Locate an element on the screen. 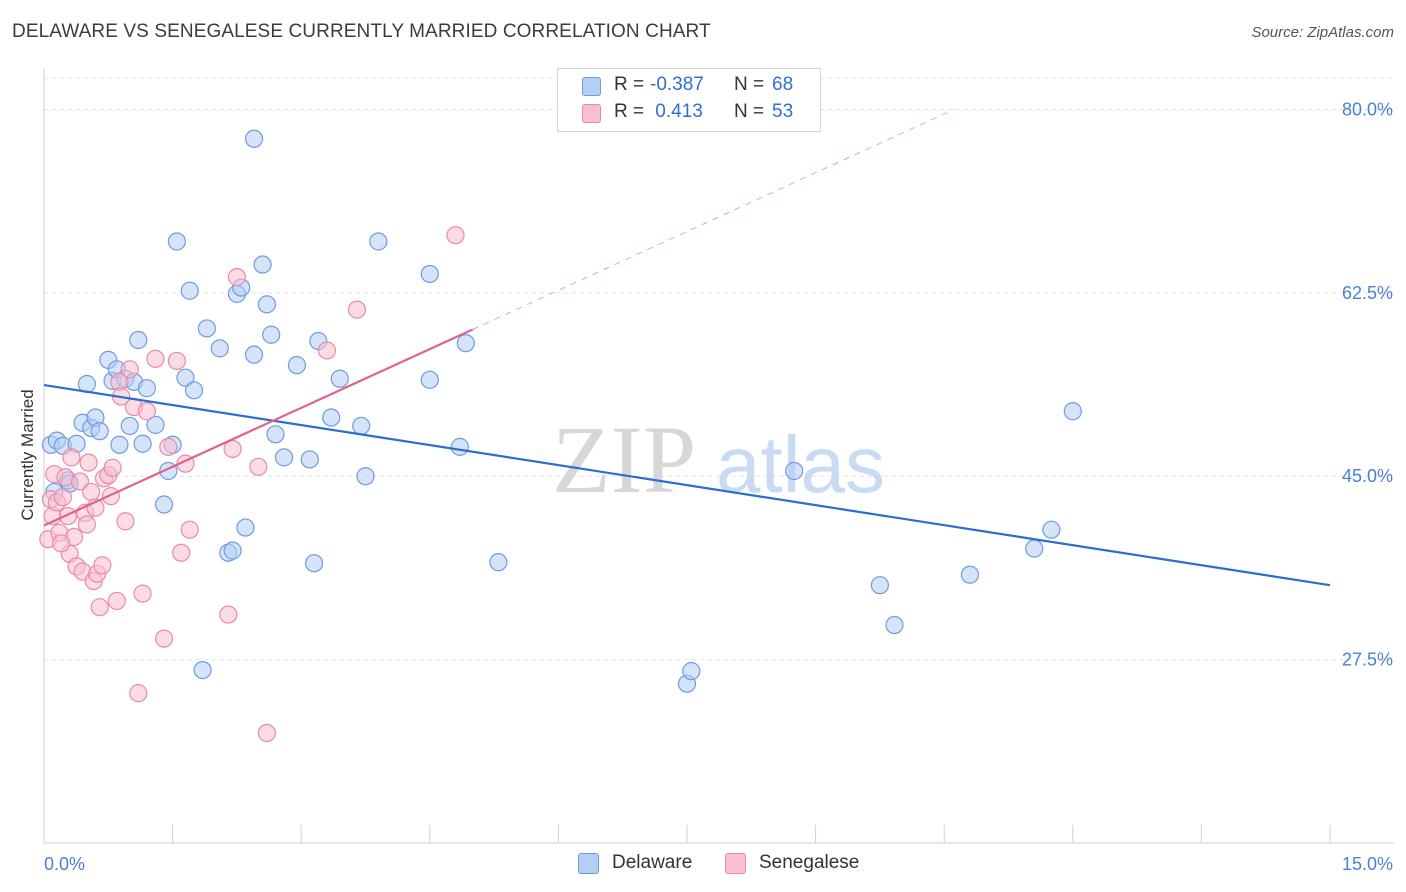 Image resolution: width=1406 pixels, height=892 pixels. legend-row-delaware: R = -0.387 N = 68 is located at coordinates (689, 87).